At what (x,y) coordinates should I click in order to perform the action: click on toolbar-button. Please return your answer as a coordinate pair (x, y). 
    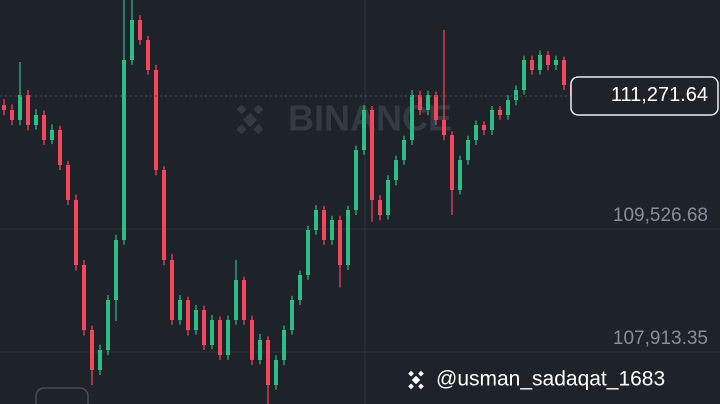
    Looking at the image, I should click on (62, 395).